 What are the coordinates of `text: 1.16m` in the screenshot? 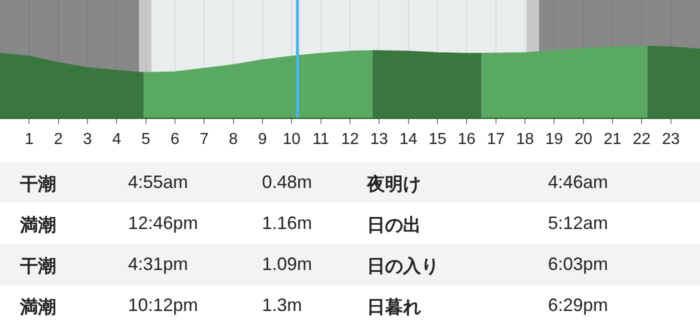 It's located at (287, 223).